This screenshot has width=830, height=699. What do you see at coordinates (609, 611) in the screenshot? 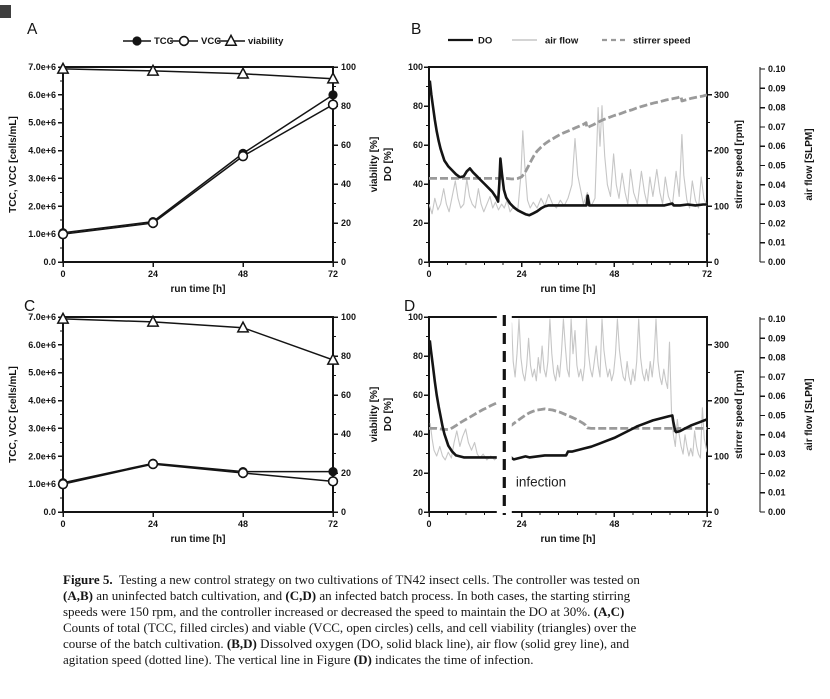
I see `caption-bold-segment: (A,C)` at bounding box center [609, 611].